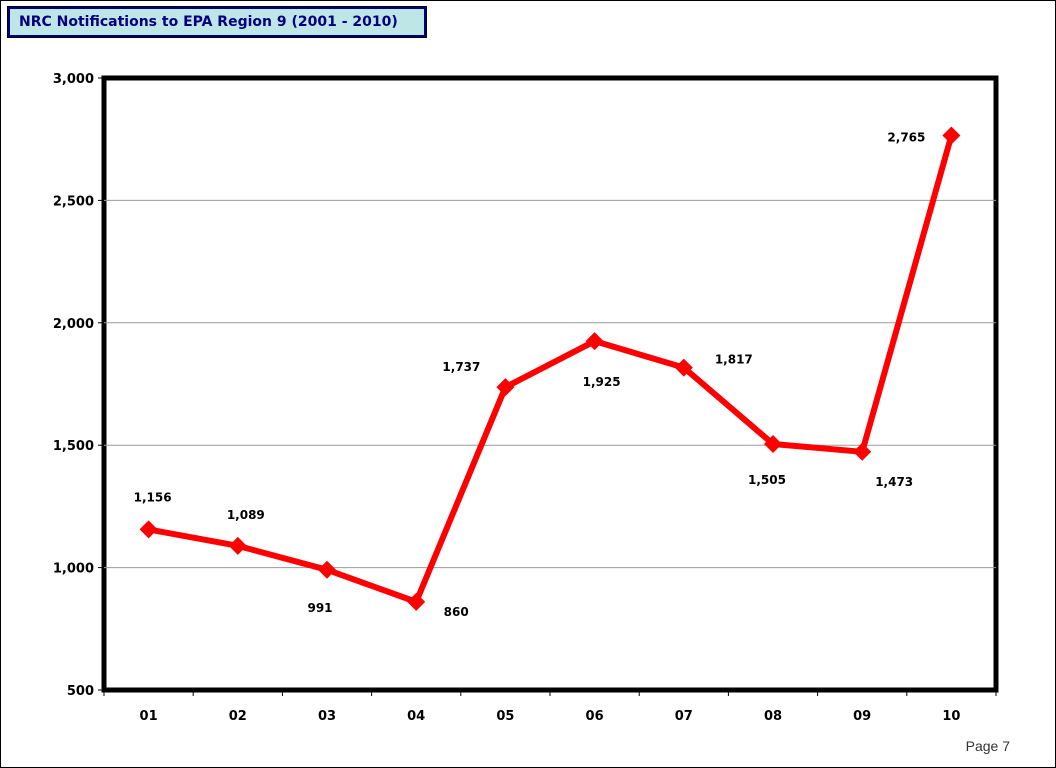 This screenshot has width=1056, height=768. Describe the element at coordinates (767, 480) in the screenshot. I see `data-label: 1,505` at that location.